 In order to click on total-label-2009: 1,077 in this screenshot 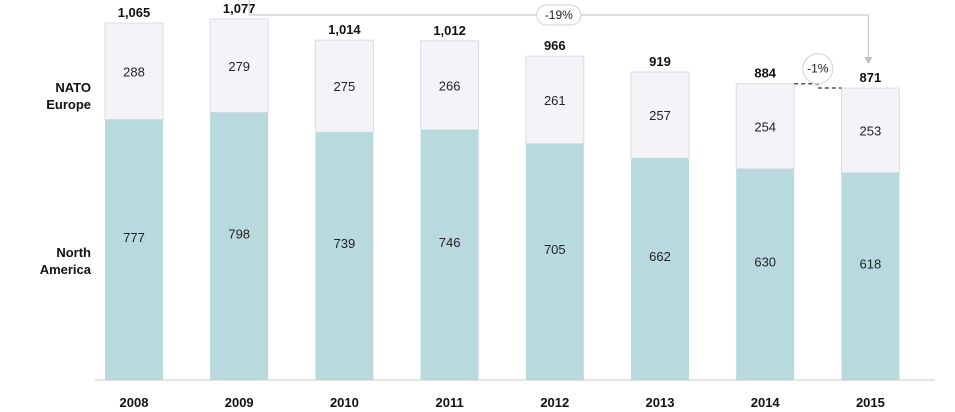, I will do `click(239, 8)`.